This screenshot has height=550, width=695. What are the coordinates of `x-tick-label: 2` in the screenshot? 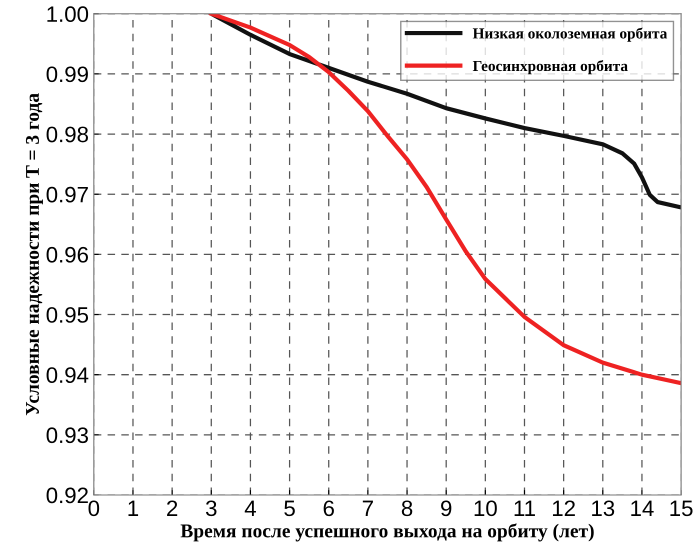 It's located at (172, 508).